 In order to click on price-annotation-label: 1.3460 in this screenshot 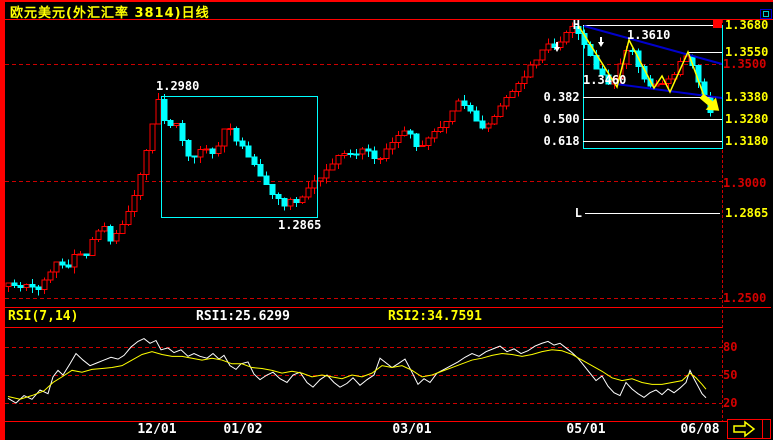, I will do `click(605, 80)`.